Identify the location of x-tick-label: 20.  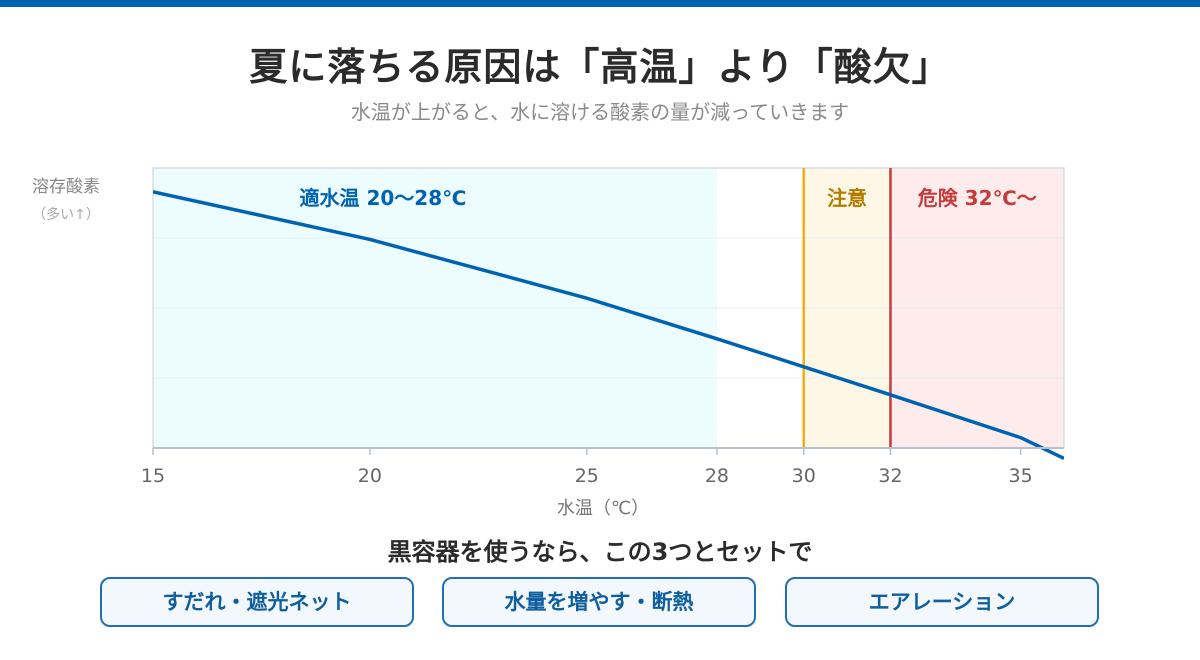
(370, 476).